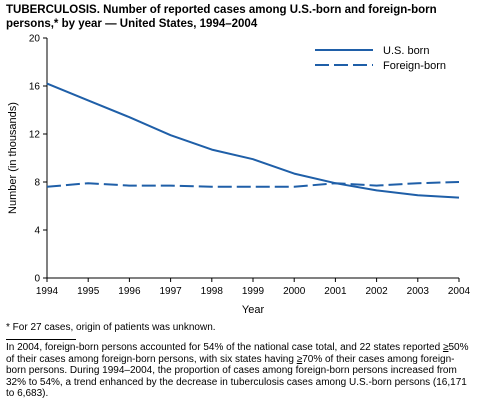 The image size is (477, 405). I want to click on x-tick-label: 1994, so click(47, 291).